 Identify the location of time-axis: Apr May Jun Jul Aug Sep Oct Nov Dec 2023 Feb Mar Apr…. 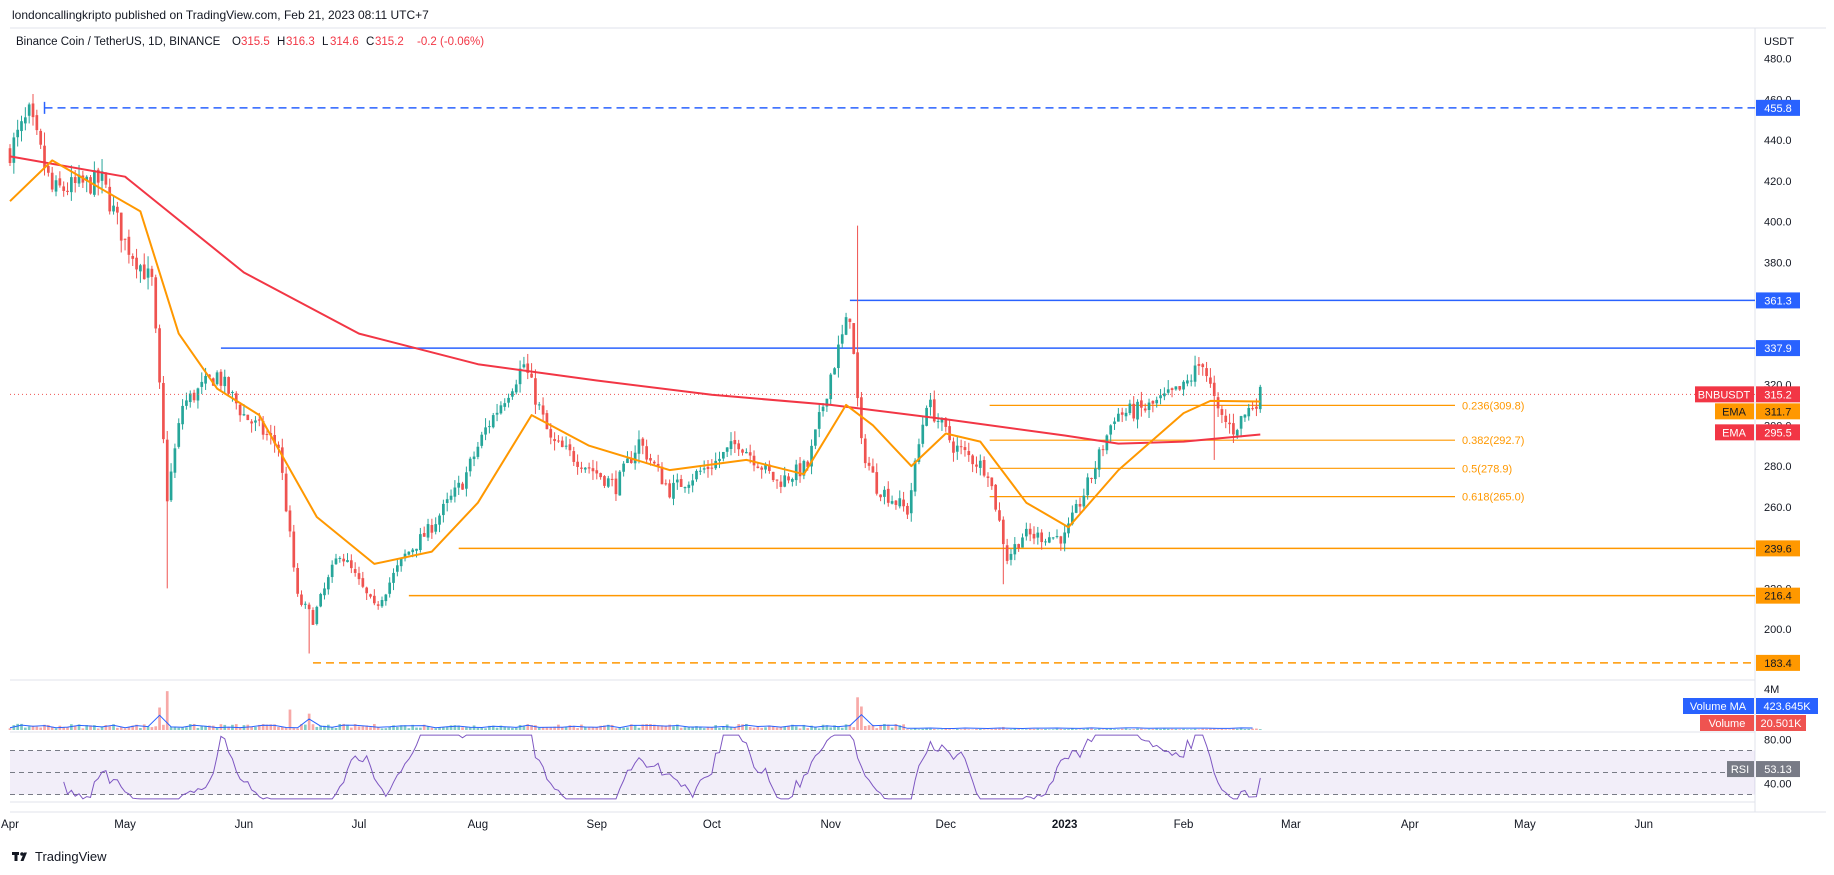
(827, 825).